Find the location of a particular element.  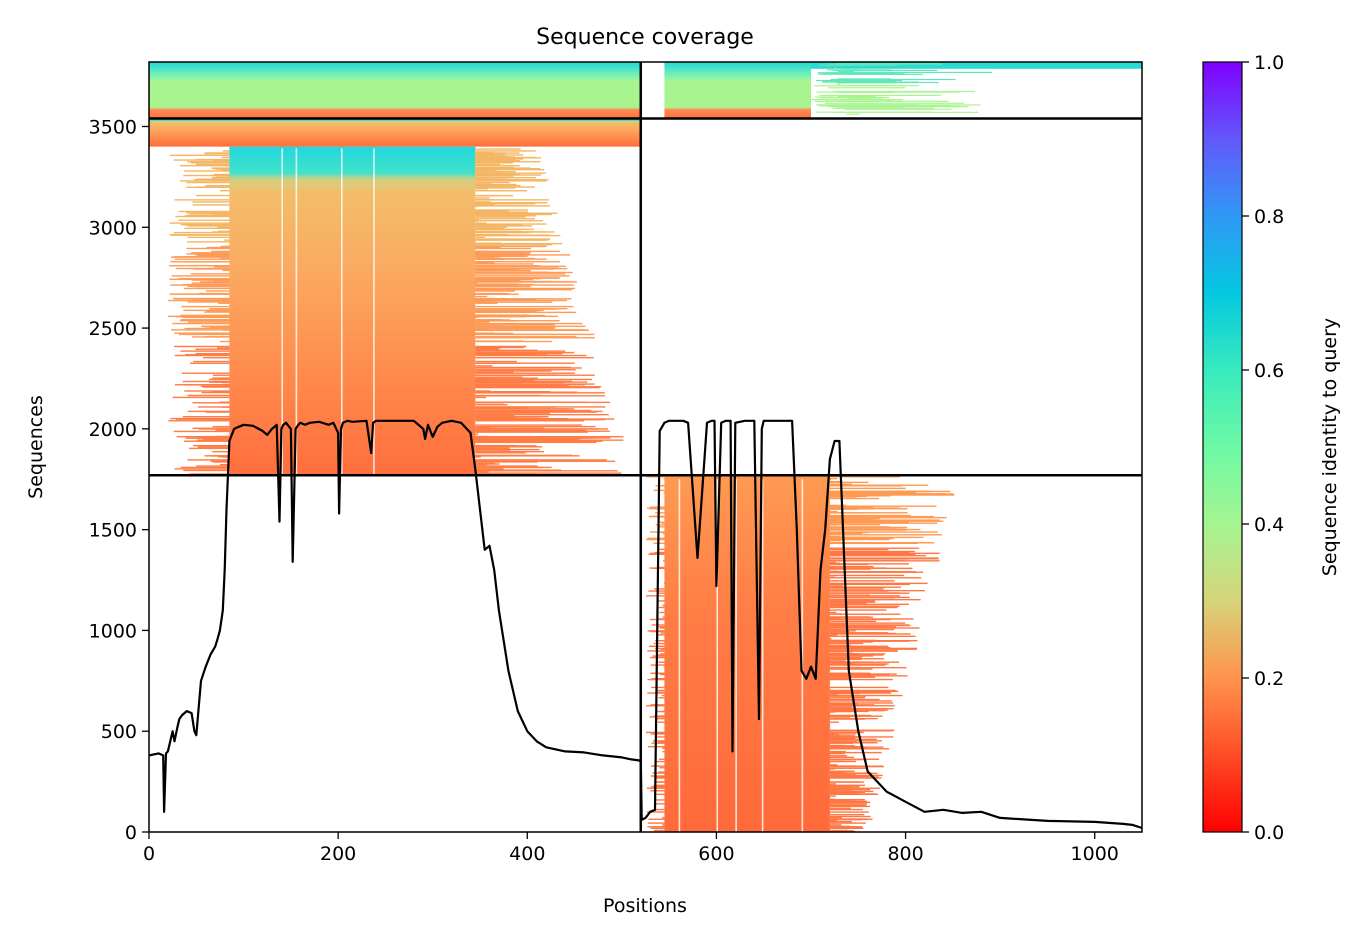

colorbar-tick-label: 0.6 is located at coordinates (1269, 371).